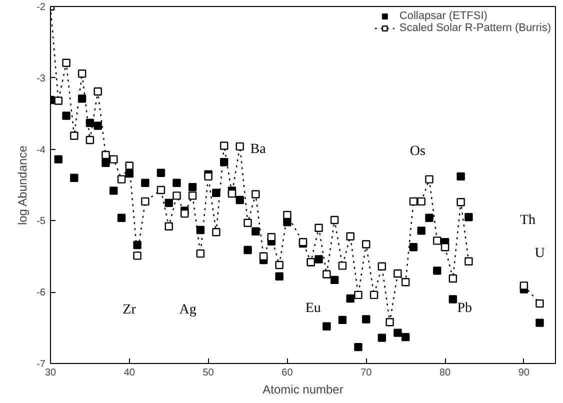 Image resolution: width=563 pixels, height=403 pixels. Describe the element at coordinates (475, 28) in the screenshot. I see `legend-label: Scaled Solar R-Pattern (Burris)` at that location.